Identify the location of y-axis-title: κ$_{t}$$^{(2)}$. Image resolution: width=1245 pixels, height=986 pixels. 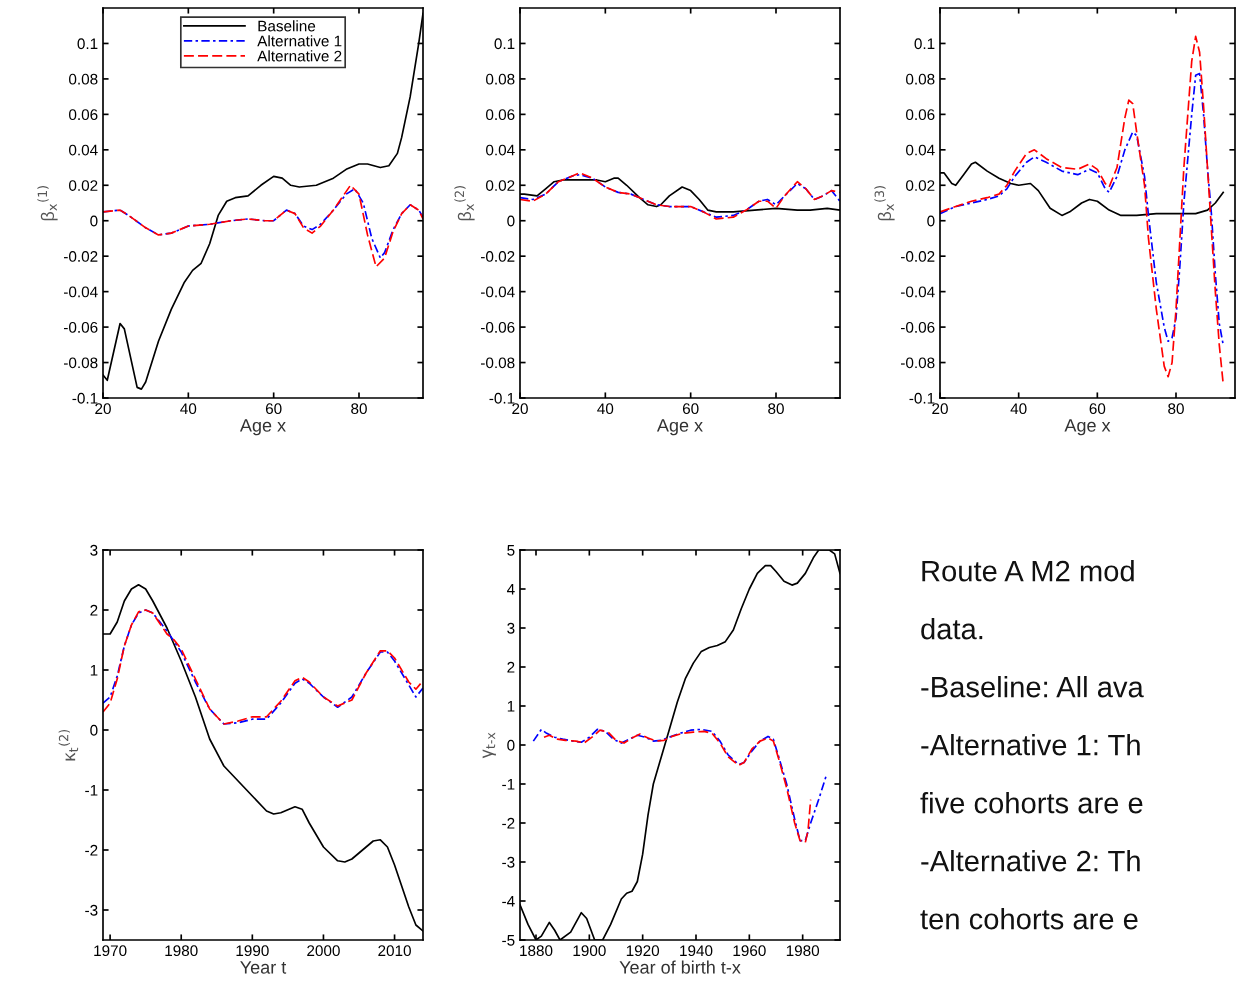
(68, 745).